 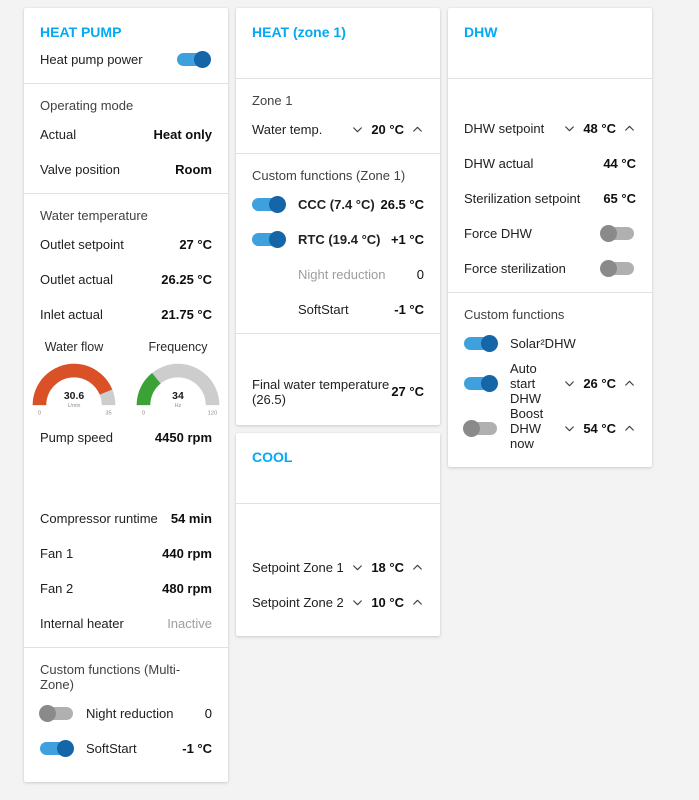 What do you see at coordinates (94, 215) in the screenshot?
I see `section-water-temperature: Water temperature` at bounding box center [94, 215].